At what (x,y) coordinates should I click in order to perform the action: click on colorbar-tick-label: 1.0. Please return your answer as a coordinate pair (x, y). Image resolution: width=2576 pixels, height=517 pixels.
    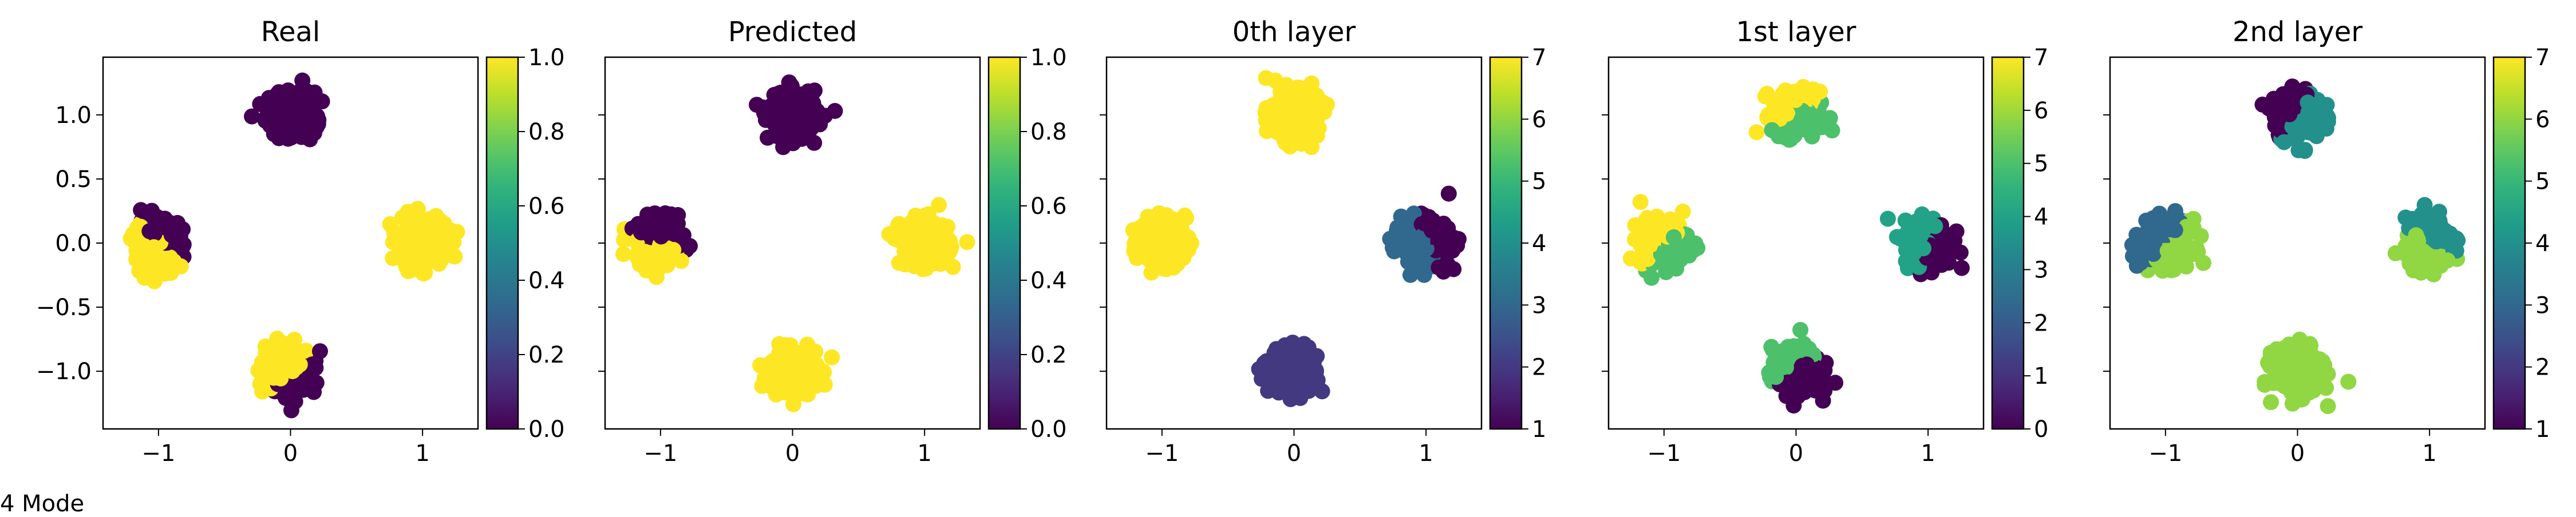
    Looking at the image, I should click on (546, 58).